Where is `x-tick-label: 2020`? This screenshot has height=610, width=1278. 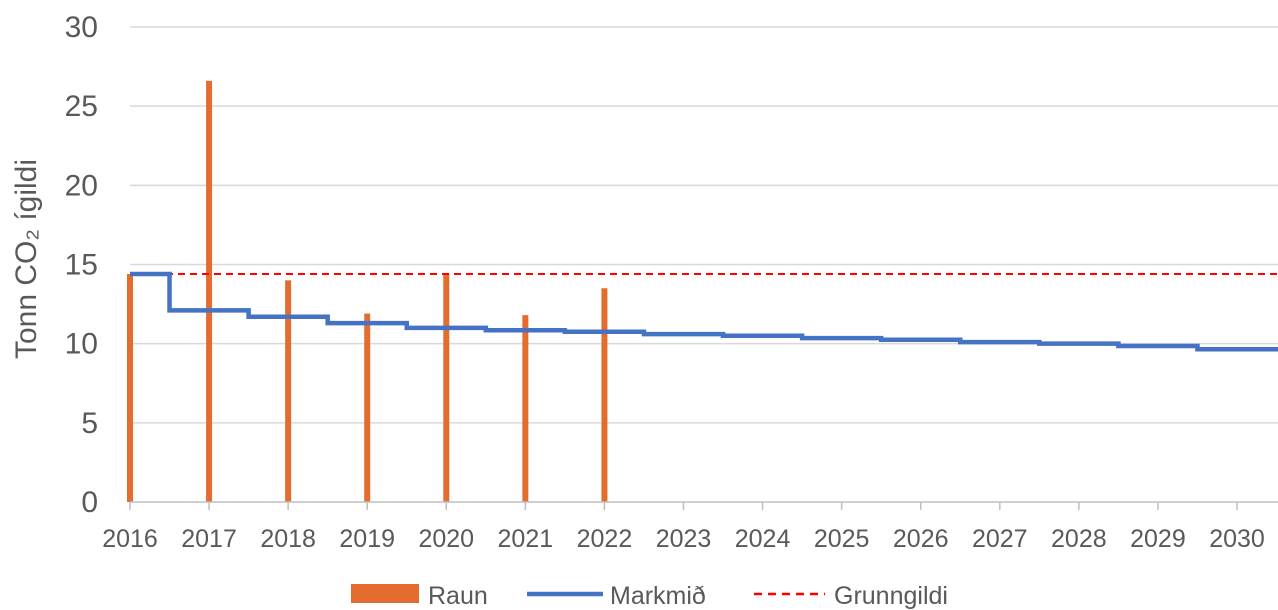 x-tick-label: 2020 is located at coordinates (446, 539).